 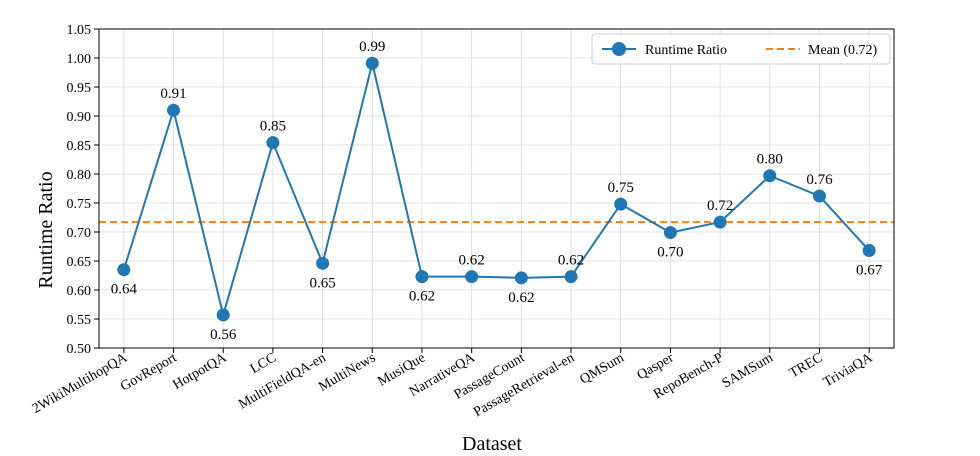 I want to click on x-tick-label: LCC, so click(x=263, y=363).